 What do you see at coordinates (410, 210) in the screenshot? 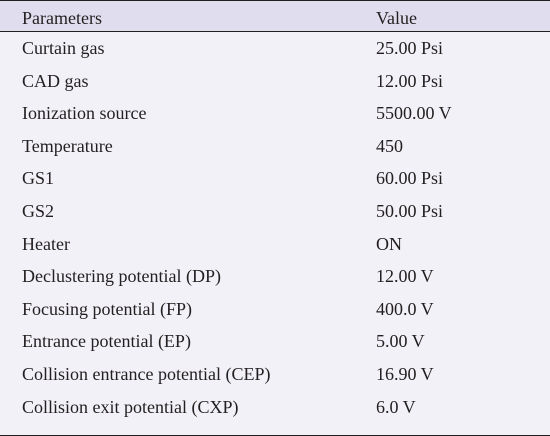
I see `row-value: 50.00 Psi` at bounding box center [410, 210].